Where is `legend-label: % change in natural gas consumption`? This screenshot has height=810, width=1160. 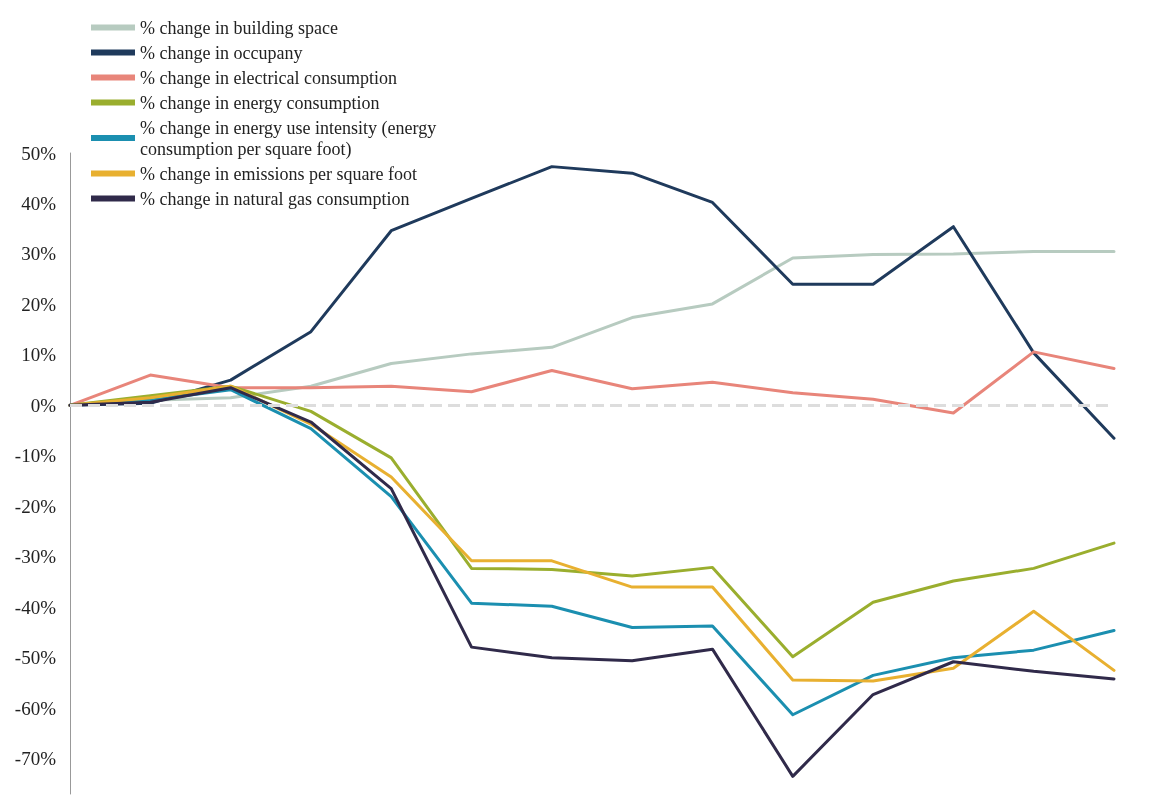 legend-label: % change in natural gas consumption is located at coordinates (275, 198).